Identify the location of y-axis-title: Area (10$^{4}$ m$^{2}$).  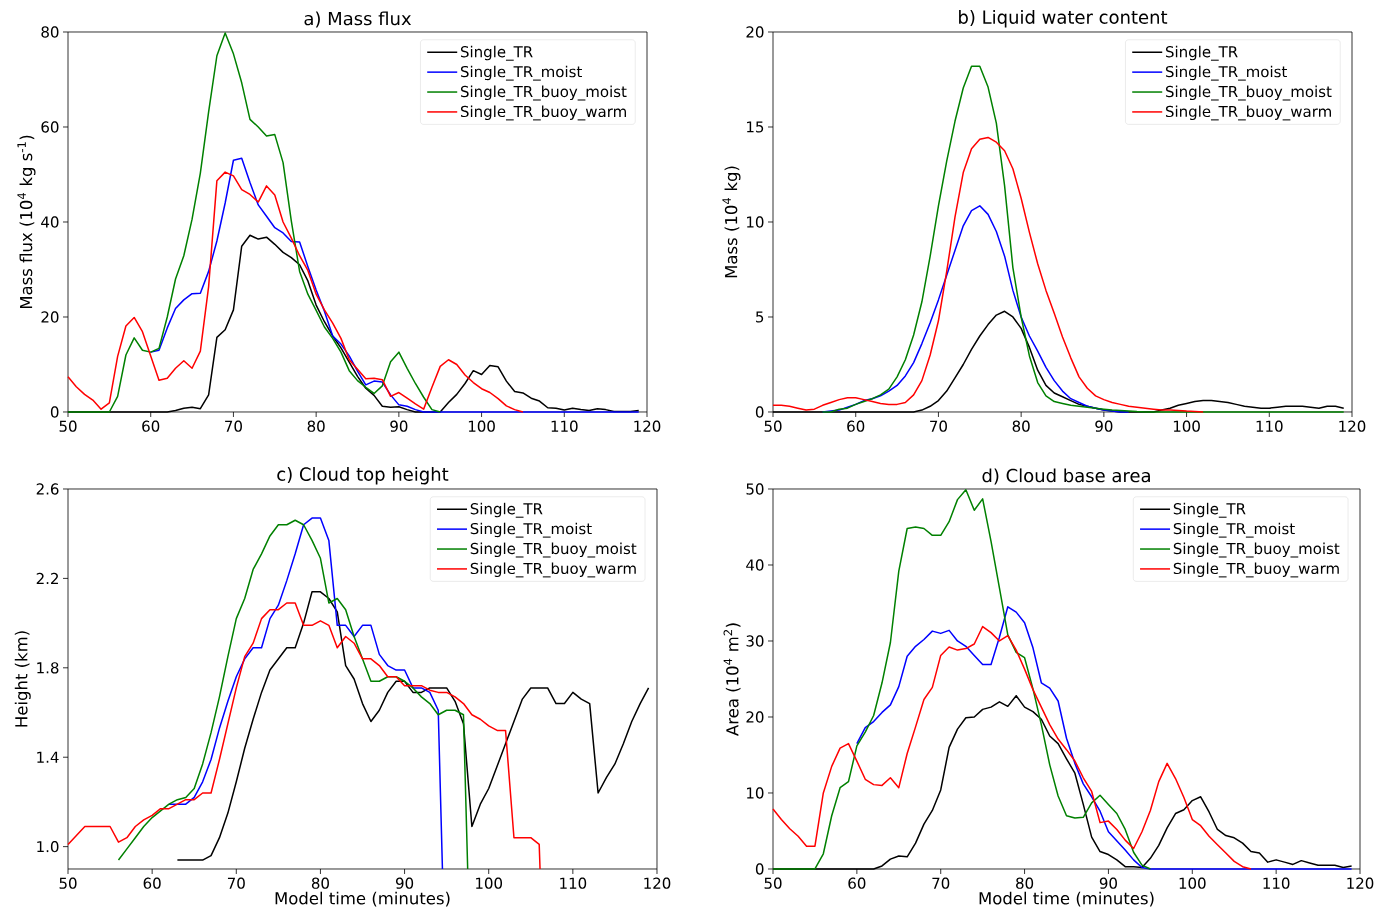
(732, 679).